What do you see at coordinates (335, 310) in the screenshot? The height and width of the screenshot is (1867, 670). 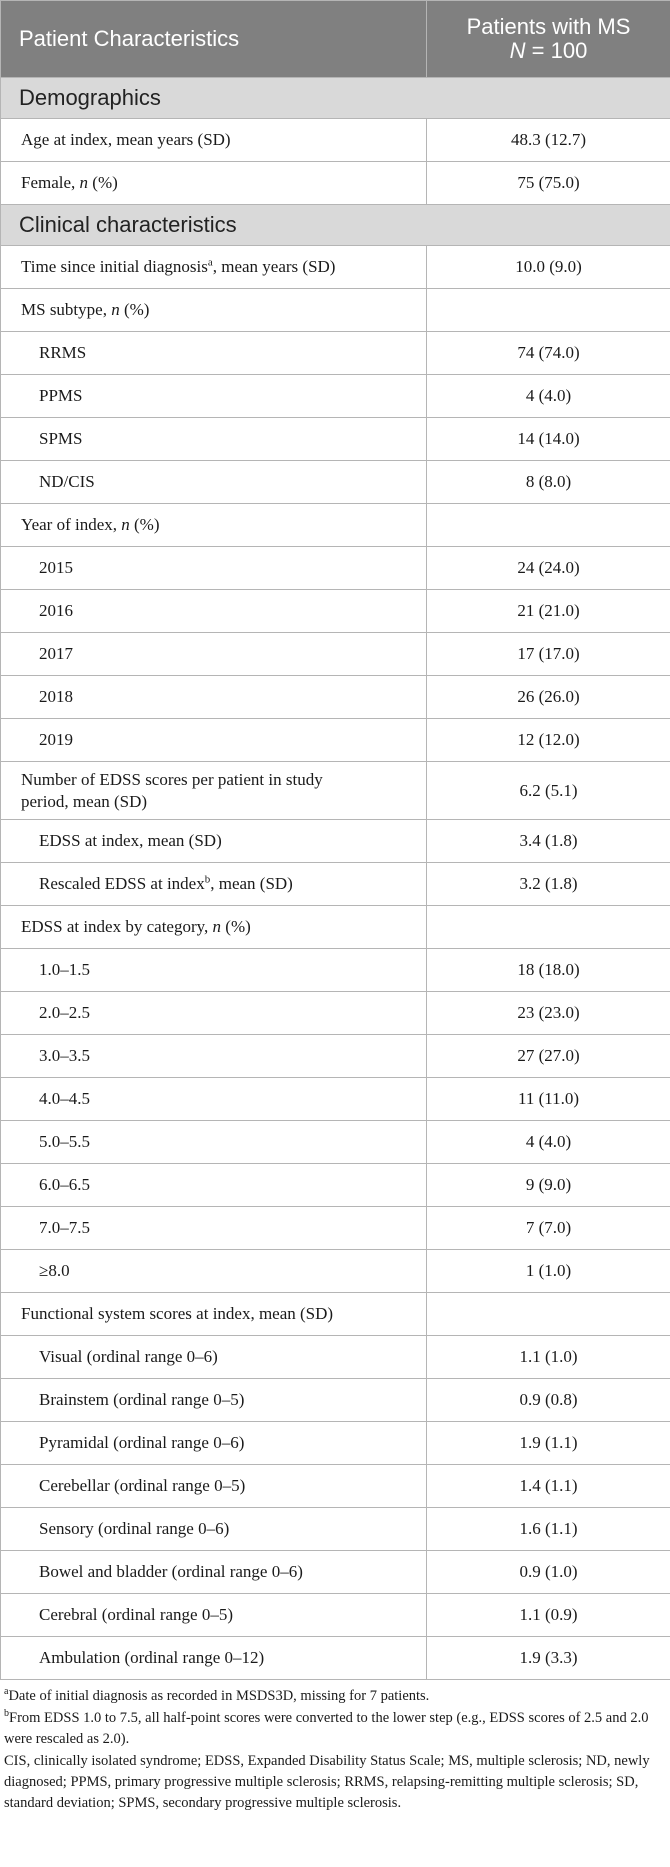 I see `table-row: MS subtype, n (%)` at bounding box center [335, 310].